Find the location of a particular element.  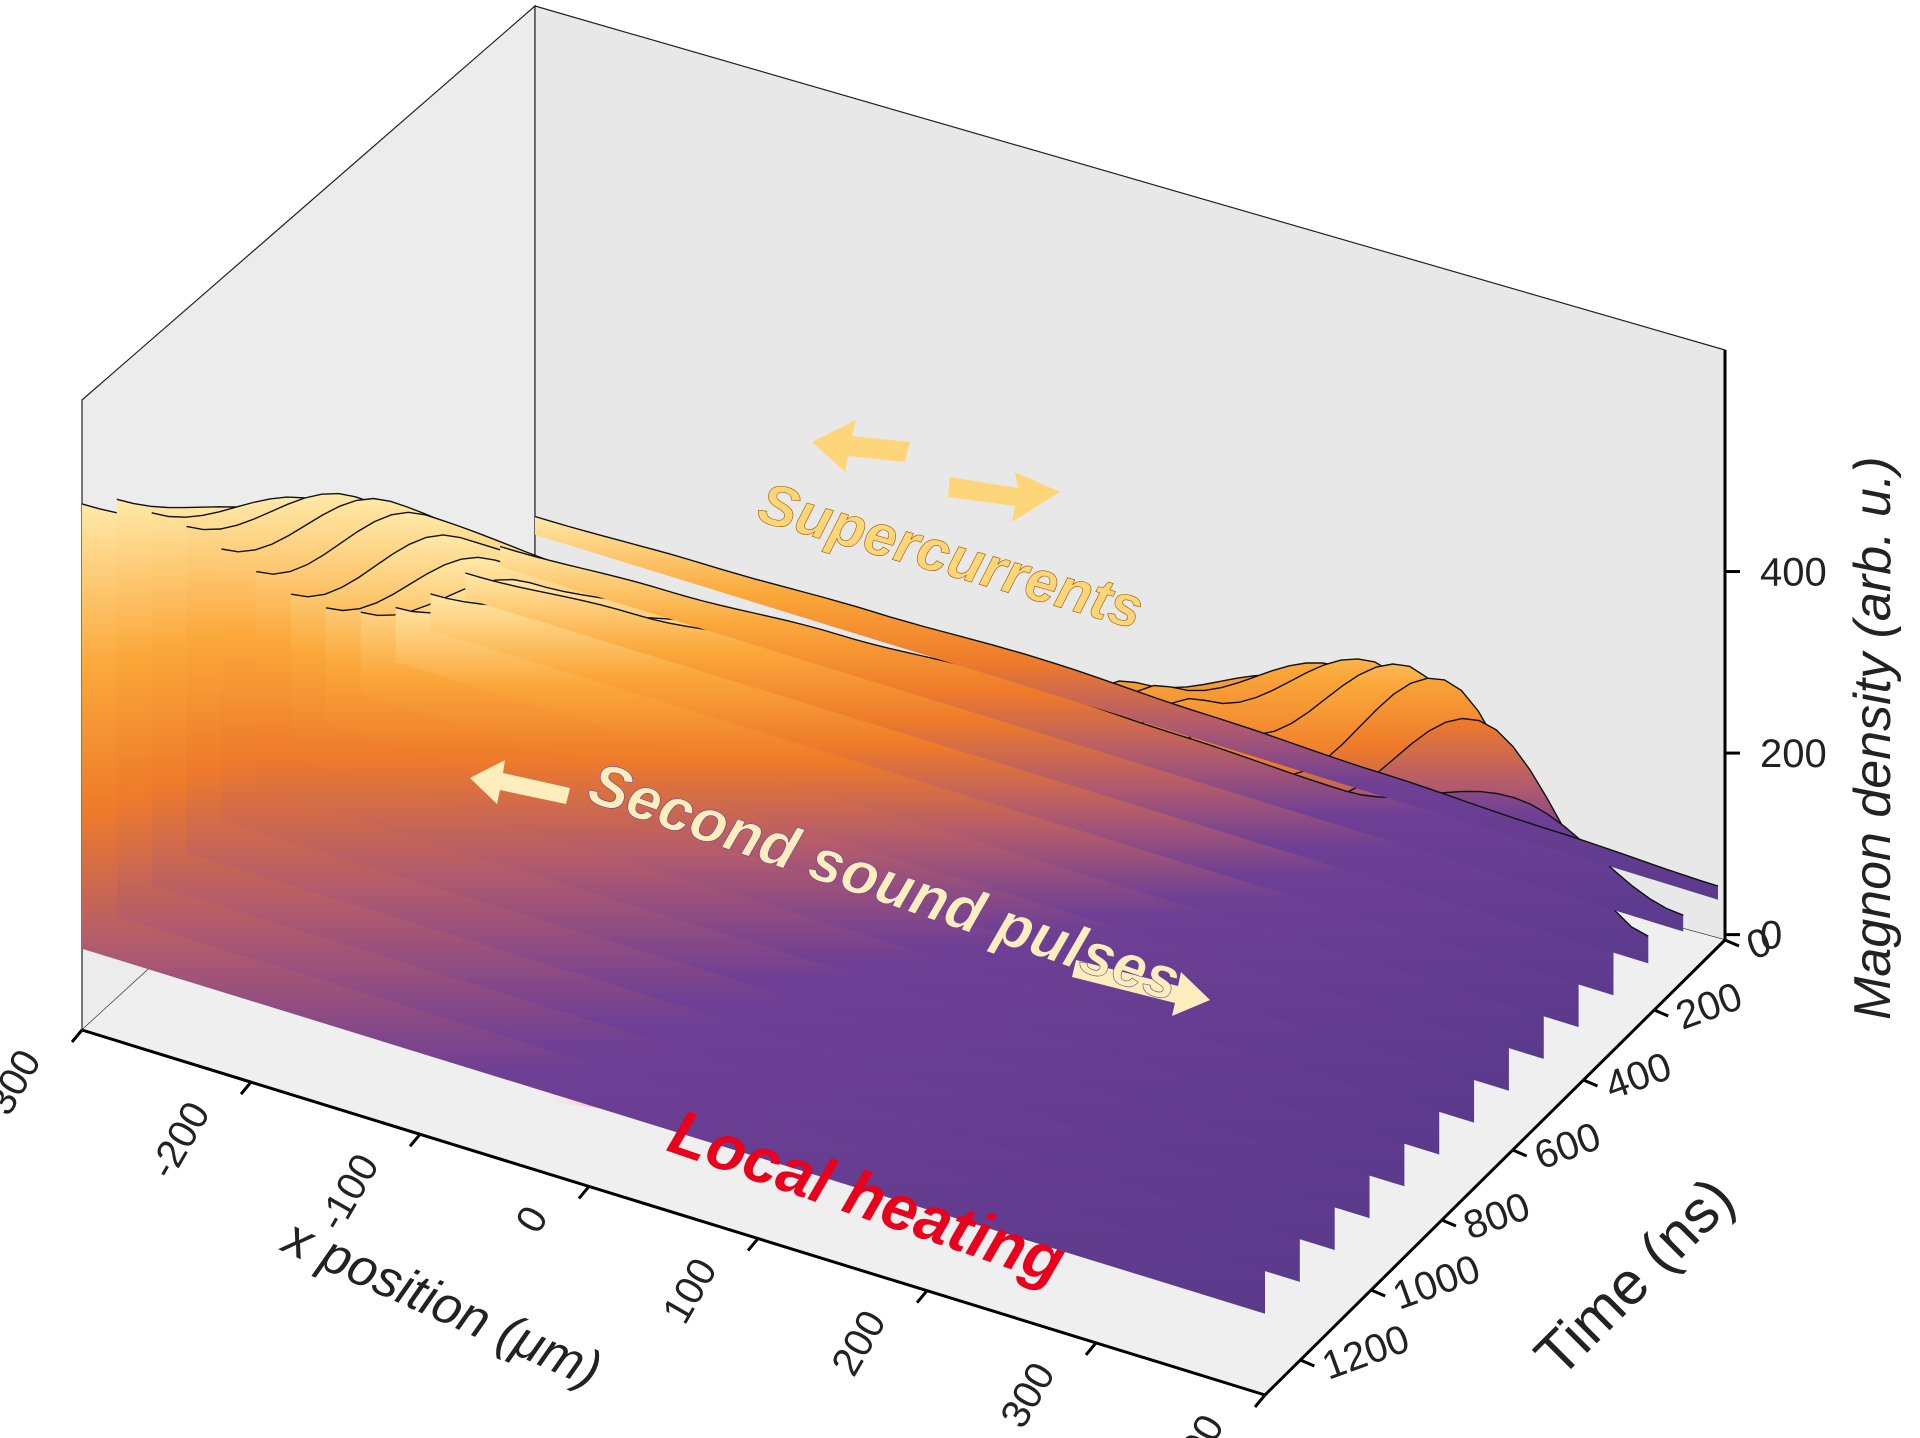

x-tick-label: 100 is located at coordinates (689, 1291).